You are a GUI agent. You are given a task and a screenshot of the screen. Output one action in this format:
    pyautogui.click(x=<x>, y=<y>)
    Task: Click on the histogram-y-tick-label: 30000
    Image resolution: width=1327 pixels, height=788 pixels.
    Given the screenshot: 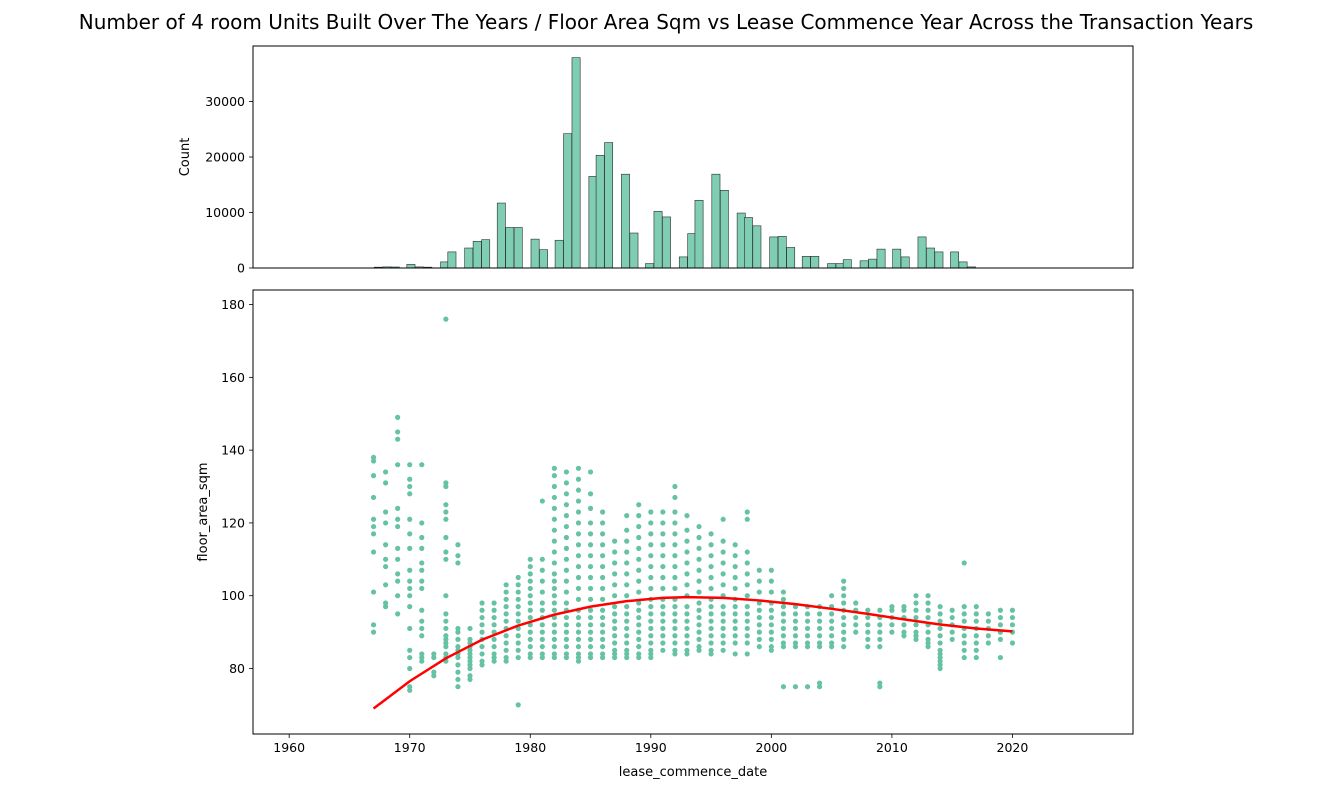 What is the action you would take?
    pyautogui.click(x=225, y=101)
    